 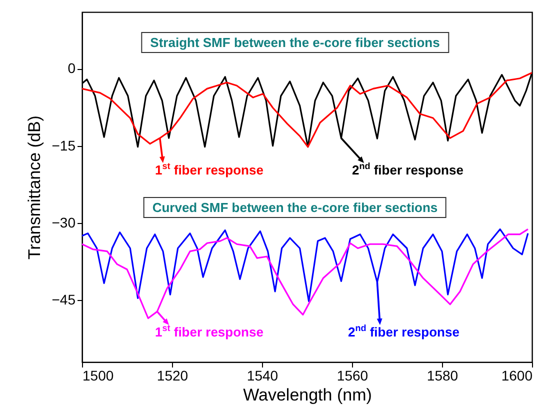 What do you see at coordinates (307, 395) in the screenshot?
I see `x-axis-title: Wavelength (nm)` at bounding box center [307, 395].